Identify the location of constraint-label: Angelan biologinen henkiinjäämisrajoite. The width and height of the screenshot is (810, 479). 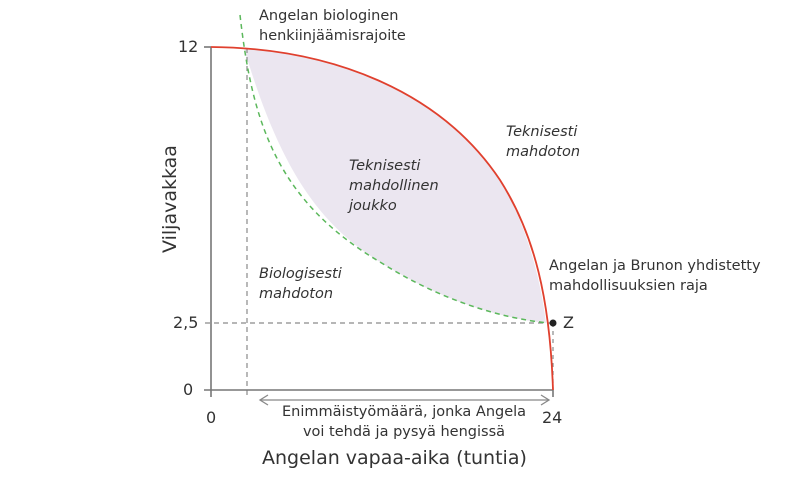
(332, 26).